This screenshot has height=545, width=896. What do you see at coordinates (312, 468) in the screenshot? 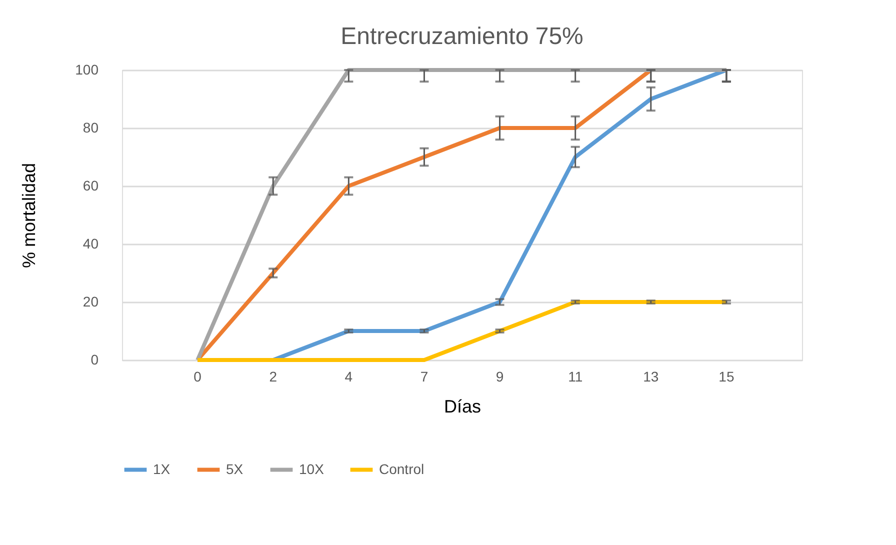
I see `legend-label: 10X` at bounding box center [312, 468].